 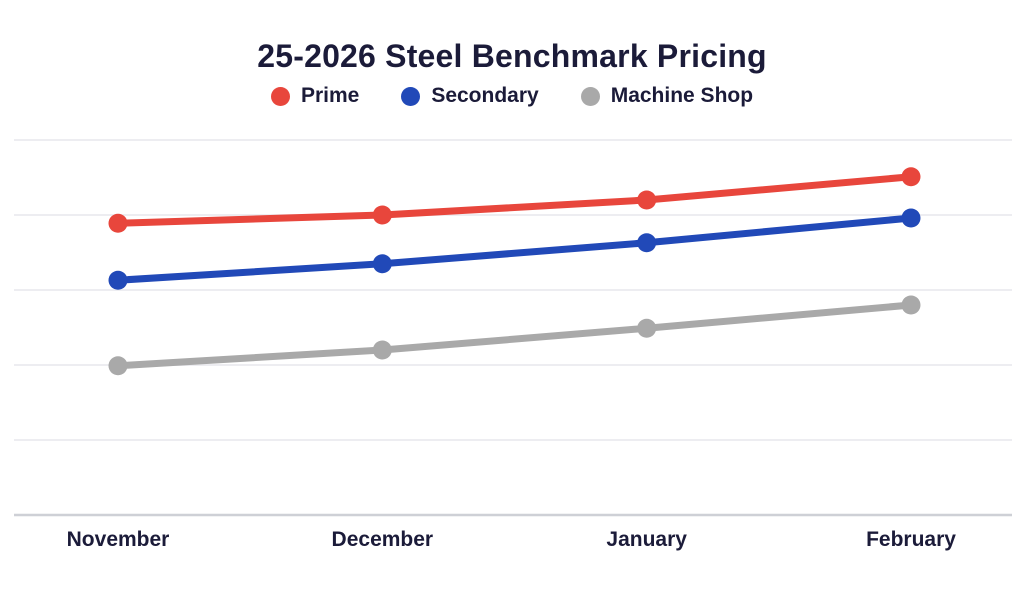 I want to click on series-line-prime, so click(x=514, y=200).